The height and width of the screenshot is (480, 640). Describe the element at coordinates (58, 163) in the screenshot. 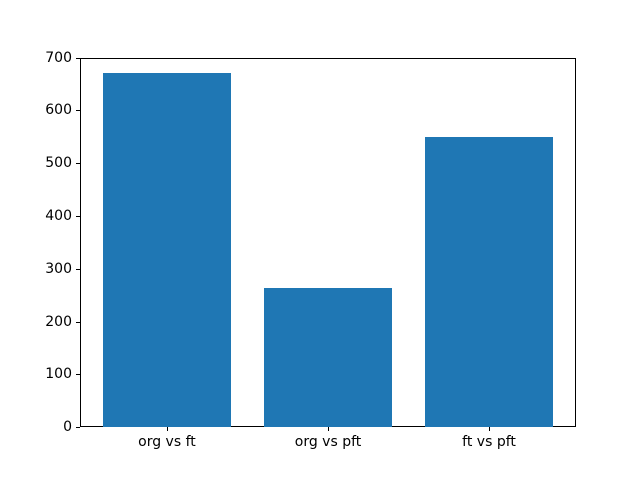

I see `y-tick-label: 500` at that location.